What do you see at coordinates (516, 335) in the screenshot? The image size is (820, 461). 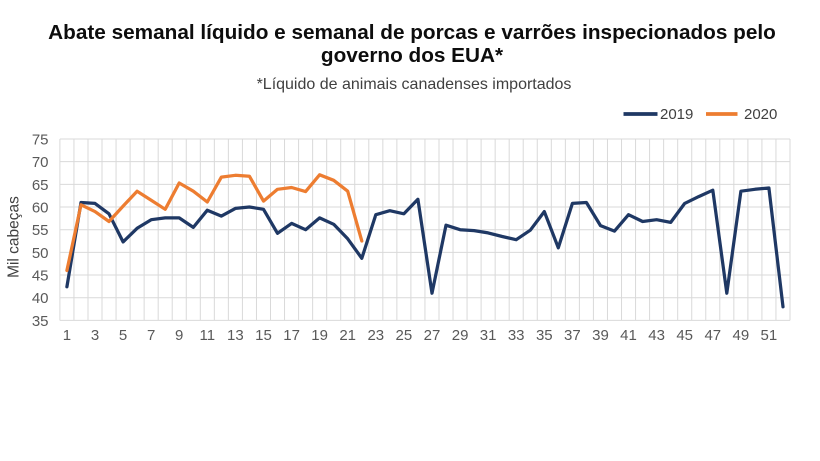 I see `svg-text: 33` at bounding box center [516, 335].